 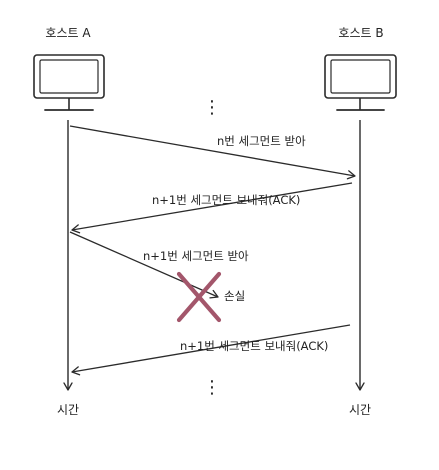 I want to click on message-4-arrow, so click(x=211, y=350).